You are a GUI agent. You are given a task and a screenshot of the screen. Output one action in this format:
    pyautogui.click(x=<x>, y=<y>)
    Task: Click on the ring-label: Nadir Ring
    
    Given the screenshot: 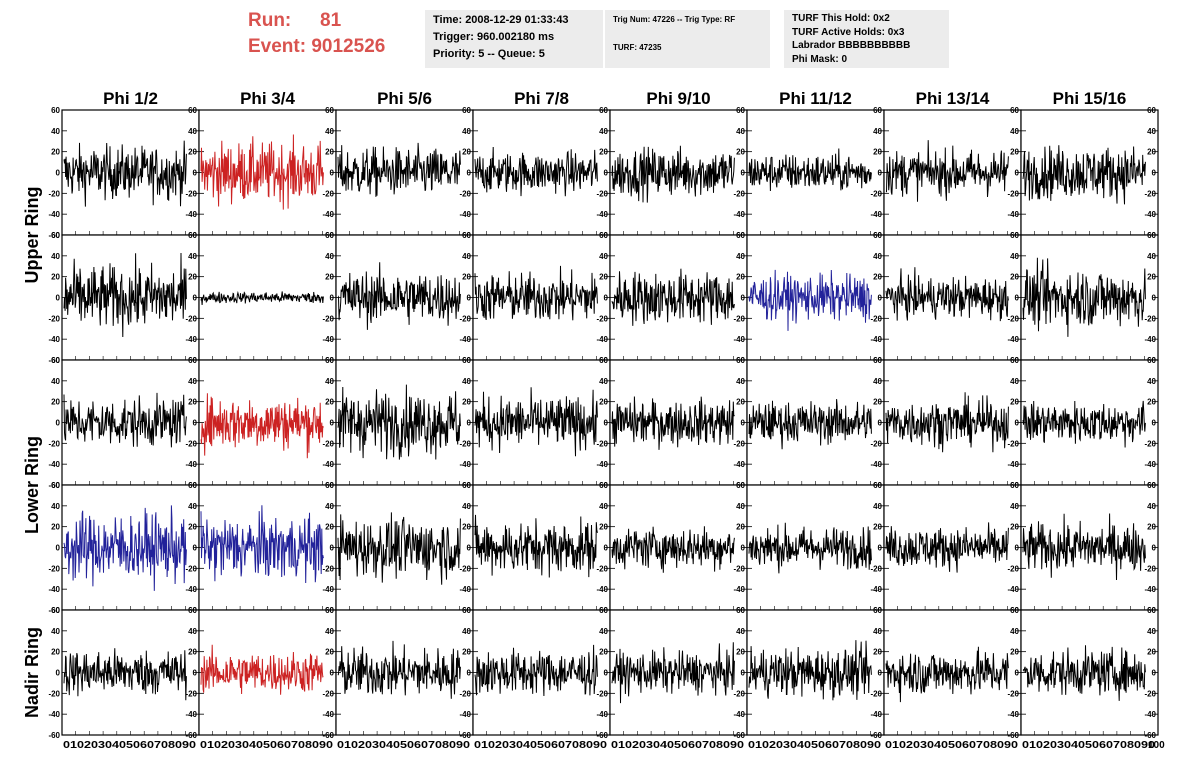 What is the action you would take?
    pyautogui.click(x=32, y=672)
    